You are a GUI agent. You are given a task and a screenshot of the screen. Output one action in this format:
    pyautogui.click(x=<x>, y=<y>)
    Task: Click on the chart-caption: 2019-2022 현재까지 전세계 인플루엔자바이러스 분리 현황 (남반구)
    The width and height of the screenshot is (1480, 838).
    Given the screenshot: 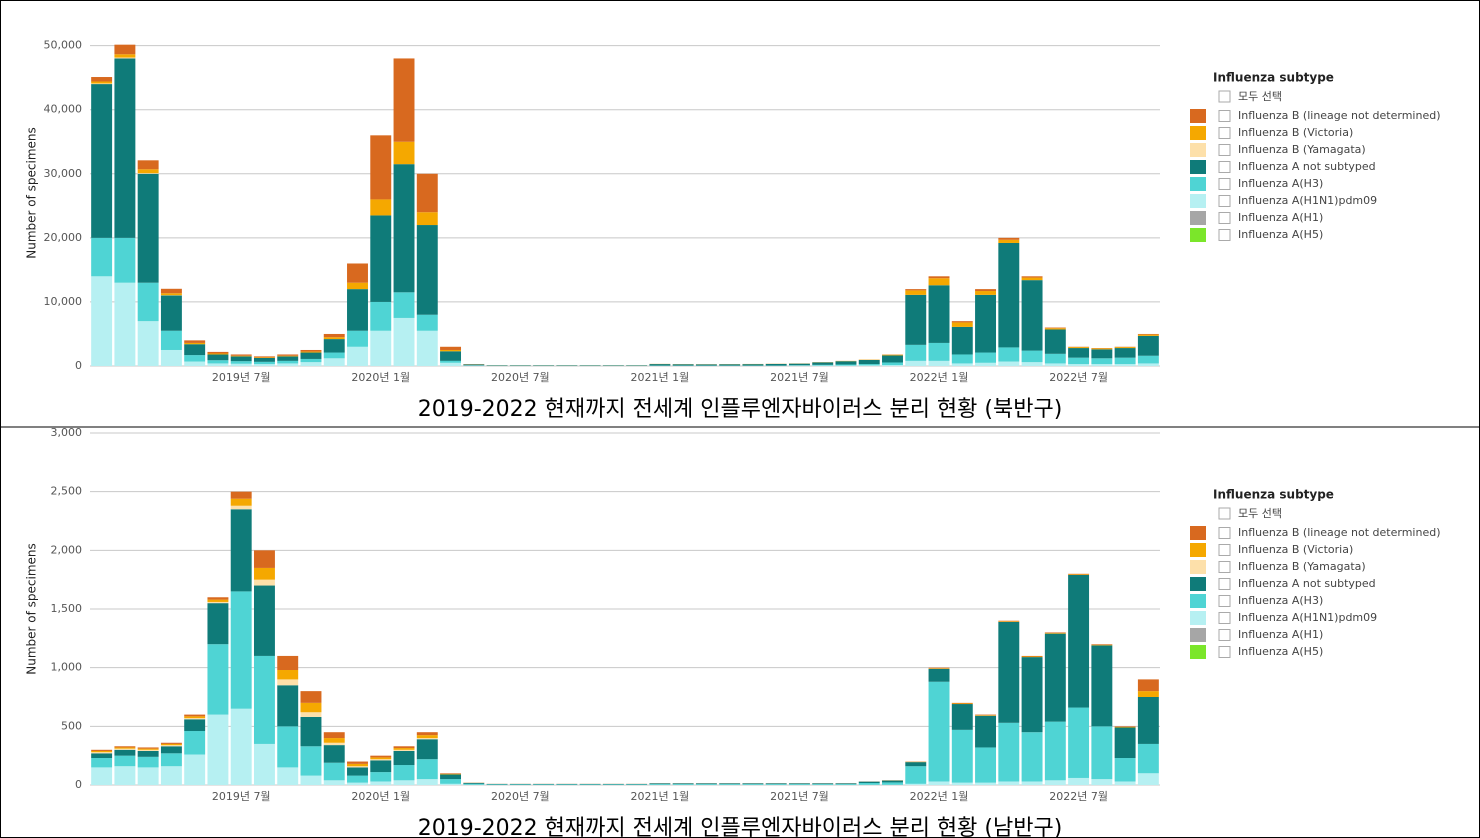 What is the action you would take?
    pyautogui.click(x=740, y=827)
    